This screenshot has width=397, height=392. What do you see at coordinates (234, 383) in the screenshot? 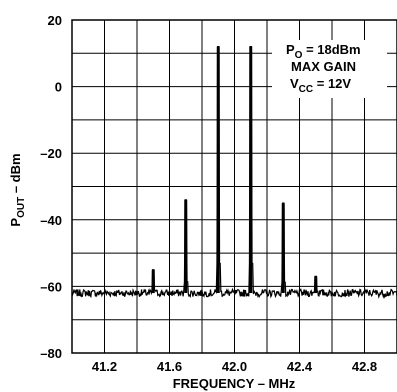
I see `x-axis-label: FREQUENCY – MHz` at bounding box center [234, 383].